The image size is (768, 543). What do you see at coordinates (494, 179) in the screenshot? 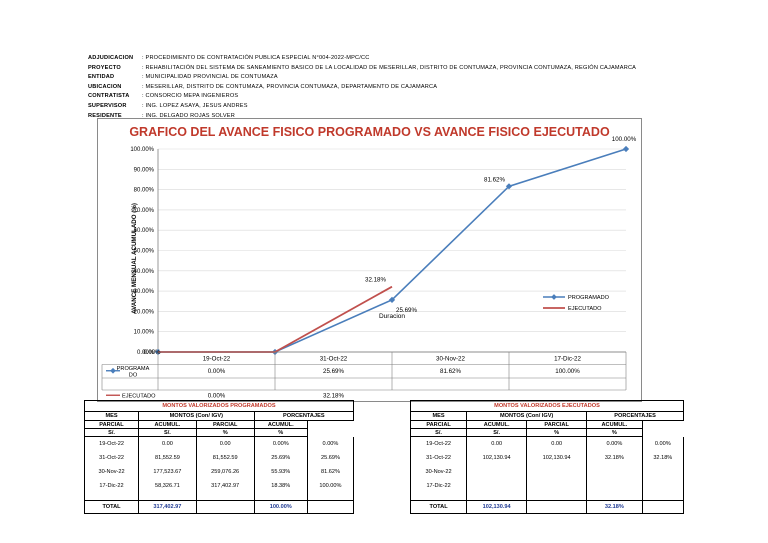
I see `data-label: 81.62%` at bounding box center [494, 179].